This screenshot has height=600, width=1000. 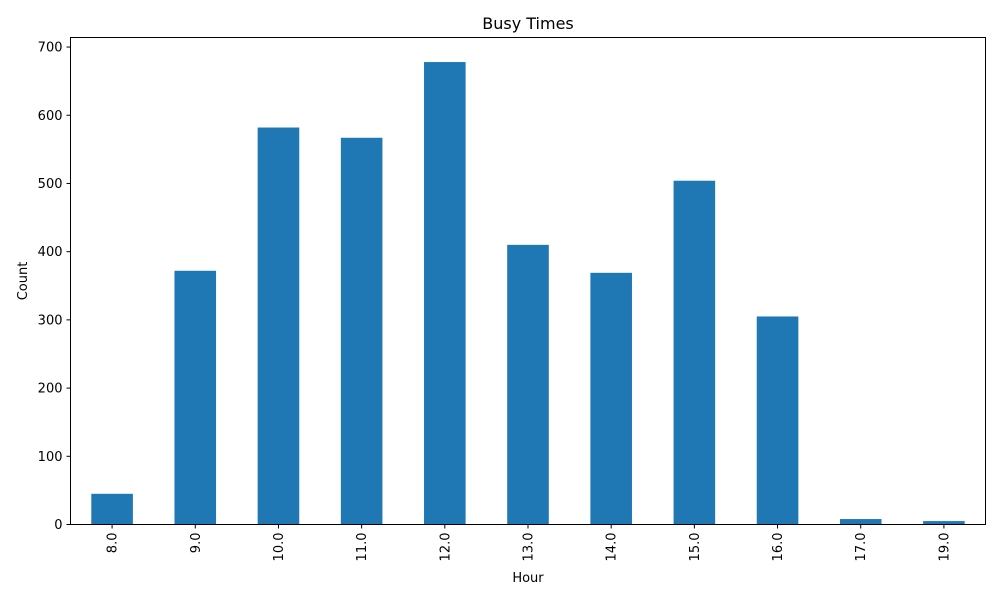 What do you see at coordinates (528, 384) in the screenshot?
I see `bar-13.0` at bounding box center [528, 384].